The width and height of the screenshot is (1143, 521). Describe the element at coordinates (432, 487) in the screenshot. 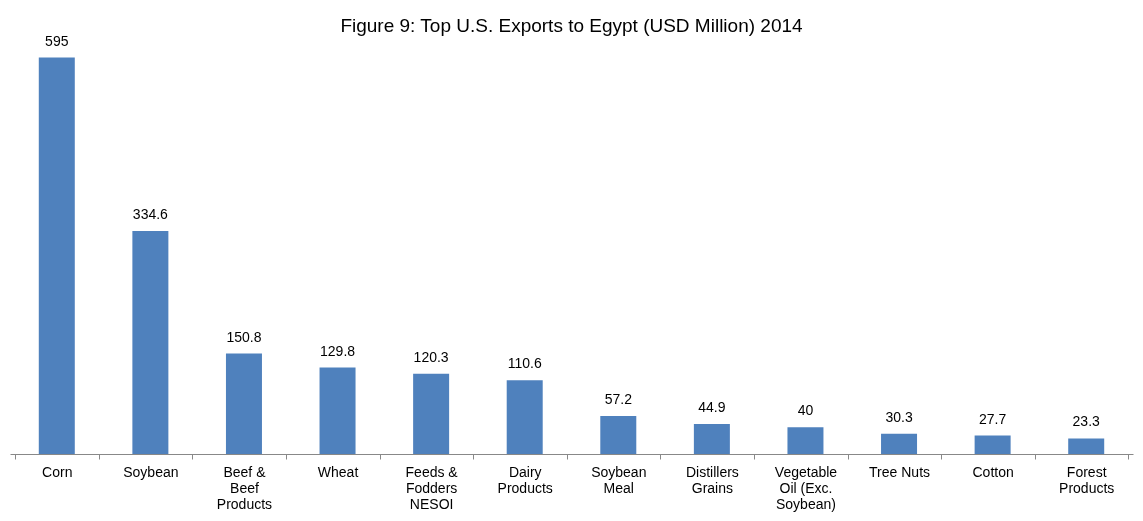

I see `x-tick-label: Feeds & Fodders NESOI` at that location.